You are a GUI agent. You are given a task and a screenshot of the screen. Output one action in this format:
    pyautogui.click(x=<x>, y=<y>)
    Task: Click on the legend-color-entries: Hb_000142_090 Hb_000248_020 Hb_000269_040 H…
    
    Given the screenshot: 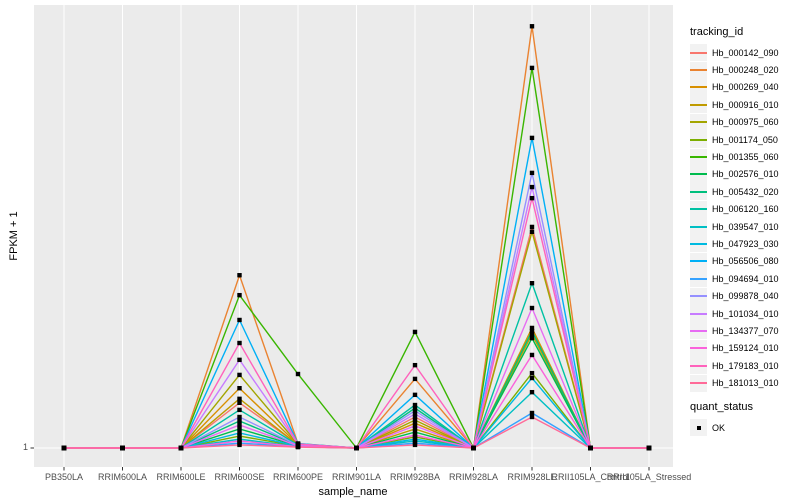 What is the action you would take?
    pyautogui.click(x=744, y=218)
    